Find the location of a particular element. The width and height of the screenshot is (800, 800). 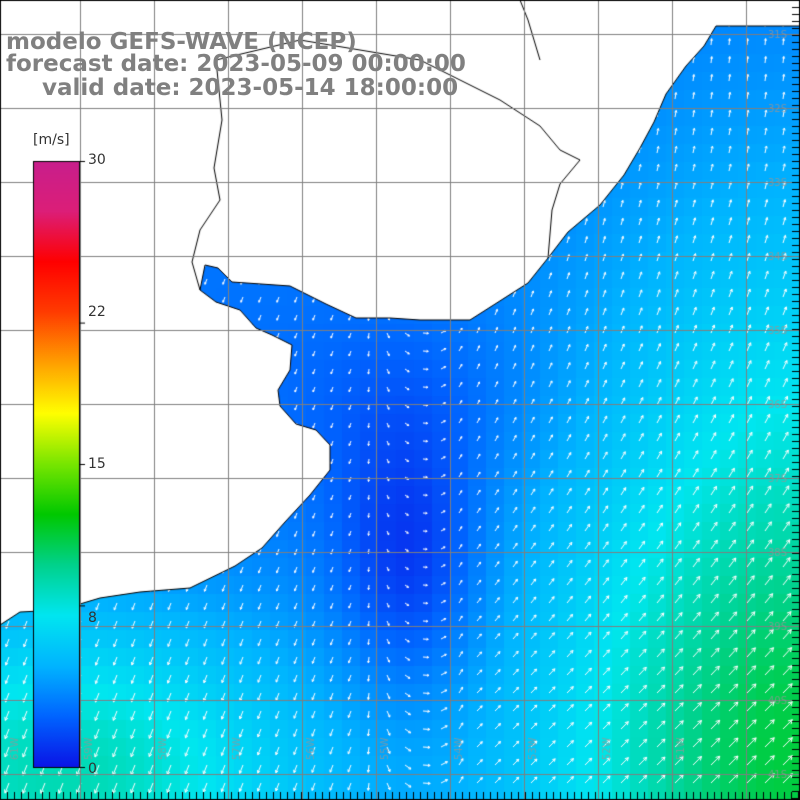

colorbar-tick-30: 30 is located at coordinates (97, 160).